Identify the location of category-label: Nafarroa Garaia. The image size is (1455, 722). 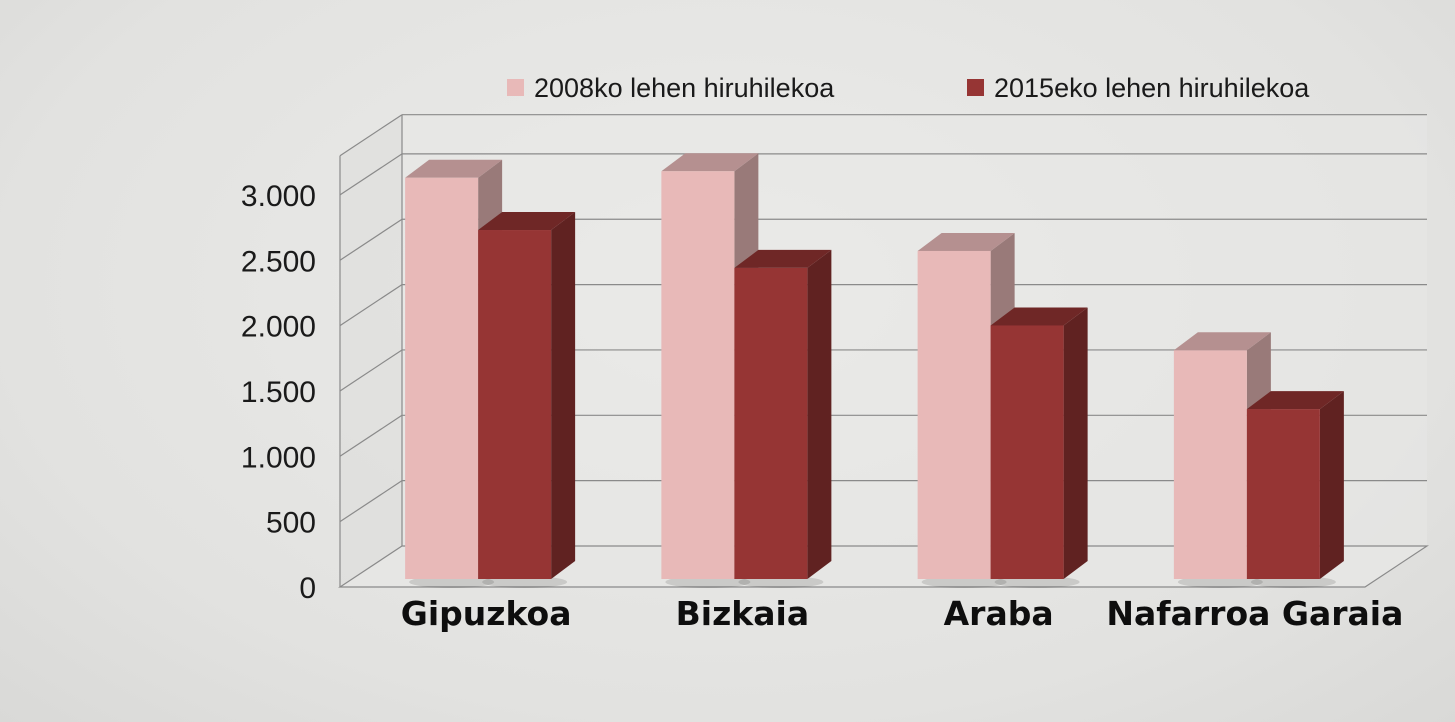
(1254, 613).